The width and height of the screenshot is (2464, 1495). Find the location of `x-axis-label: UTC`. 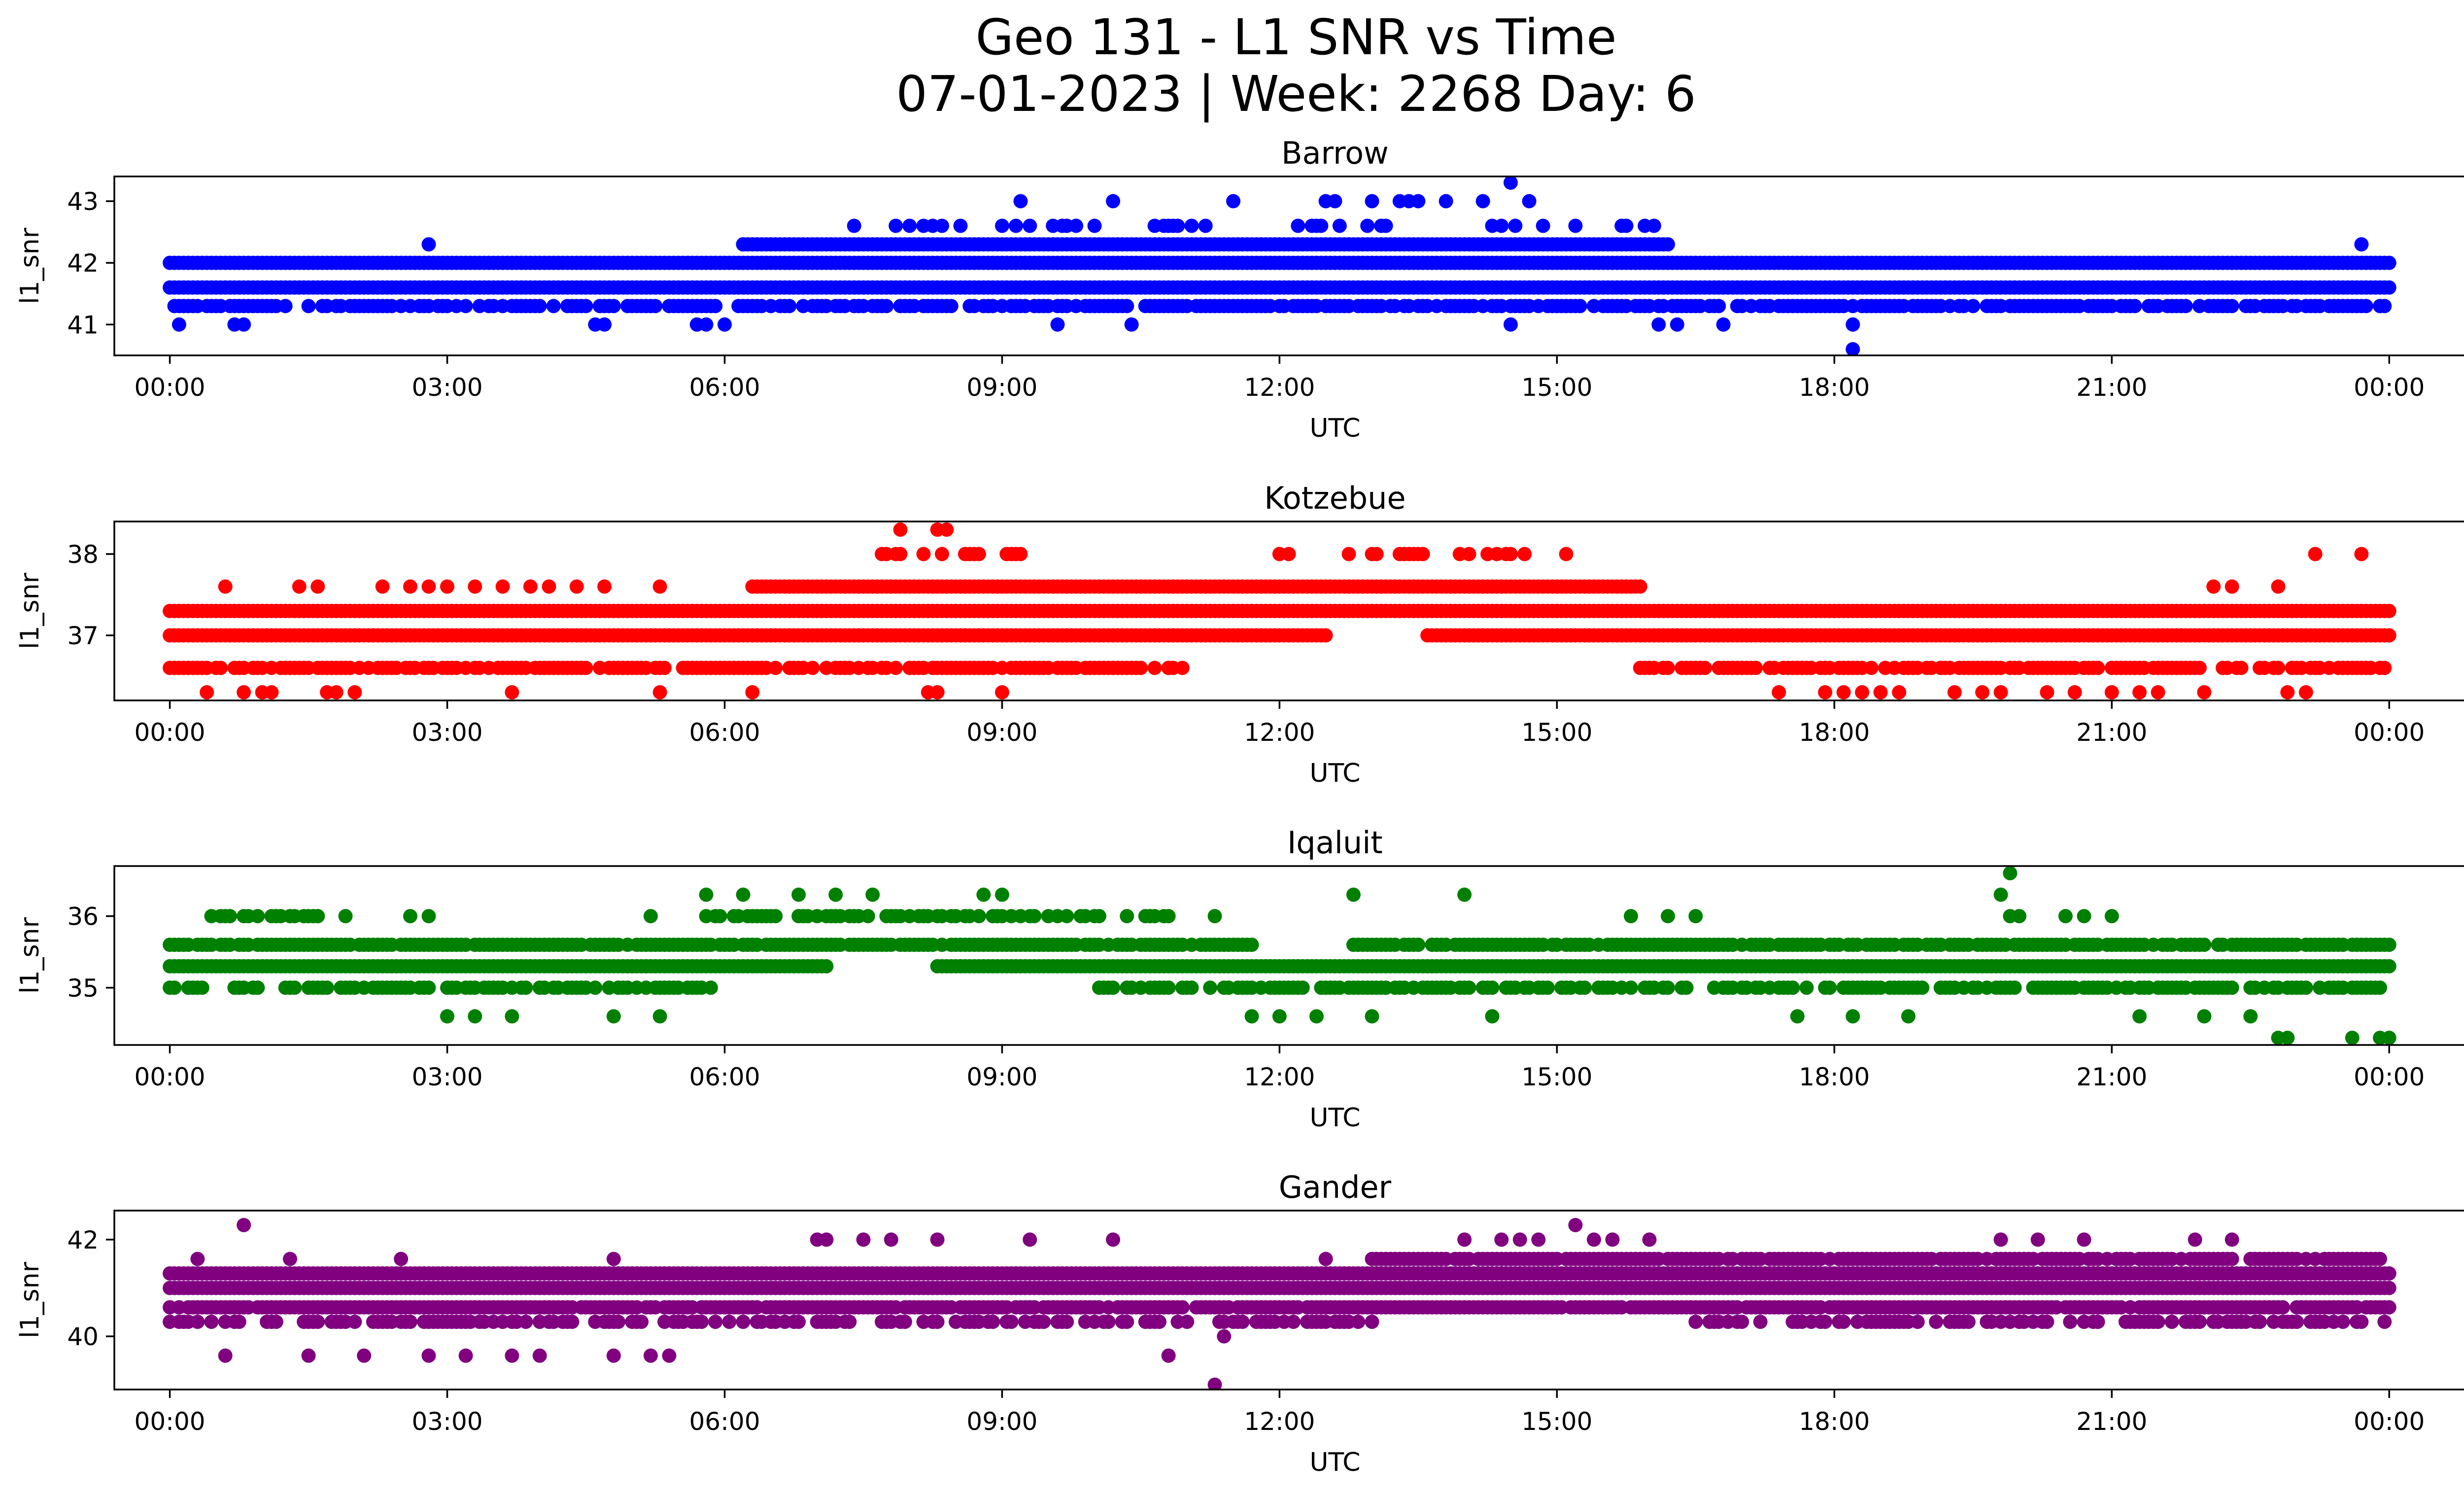

x-axis-label: UTC is located at coordinates (1334, 428).